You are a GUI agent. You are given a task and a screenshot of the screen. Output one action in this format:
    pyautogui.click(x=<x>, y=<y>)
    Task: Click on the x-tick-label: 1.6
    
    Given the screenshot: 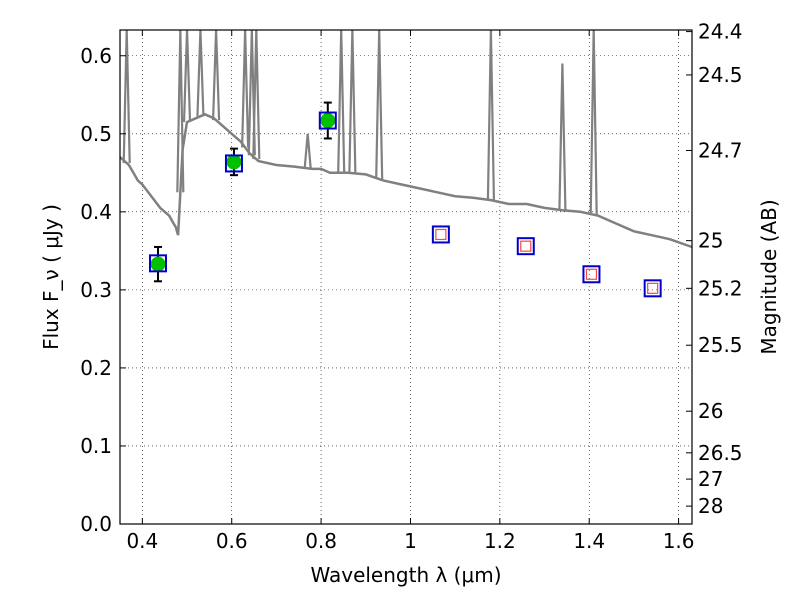 What is the action you would take?
    pyautogui.click(x=679, y=541)
    